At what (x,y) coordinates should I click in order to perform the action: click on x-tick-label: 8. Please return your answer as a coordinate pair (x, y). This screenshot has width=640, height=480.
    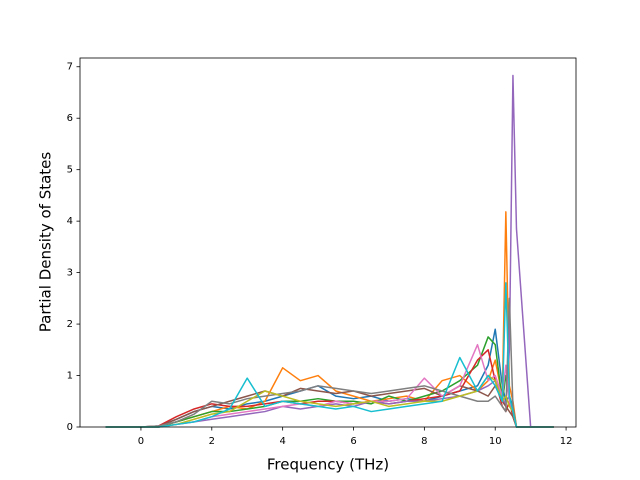
    Looking at the image, I should click on (424, 441).